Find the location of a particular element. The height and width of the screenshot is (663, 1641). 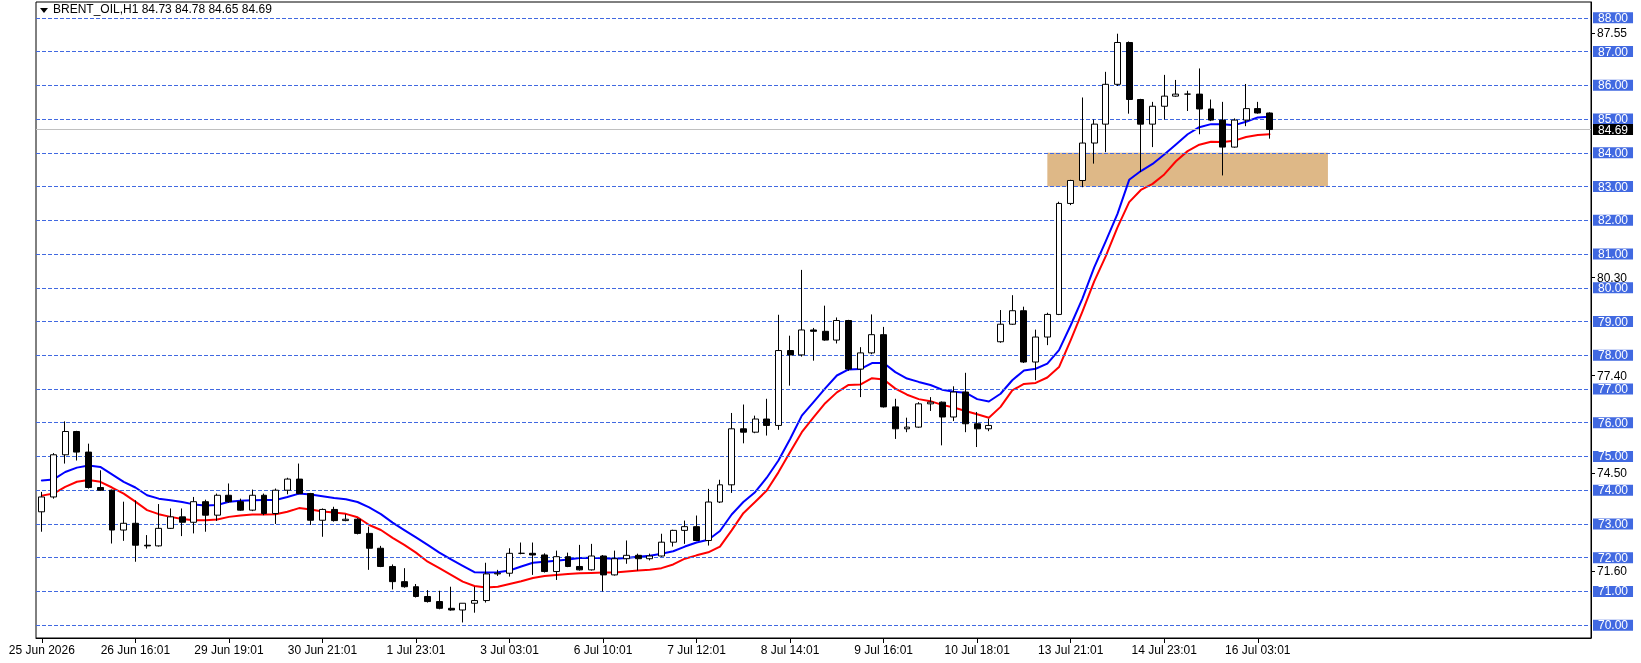

ref-line-label: 75.00 is located at coordinates (1613, 456).